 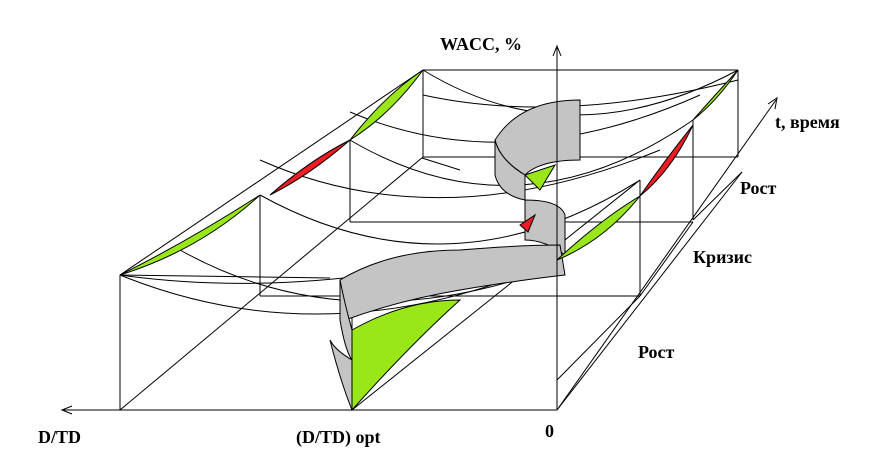 What do you see at coordinates (481, 178) in the screenshot?
I see `crisis-zones` at bounding box center [481, 178].